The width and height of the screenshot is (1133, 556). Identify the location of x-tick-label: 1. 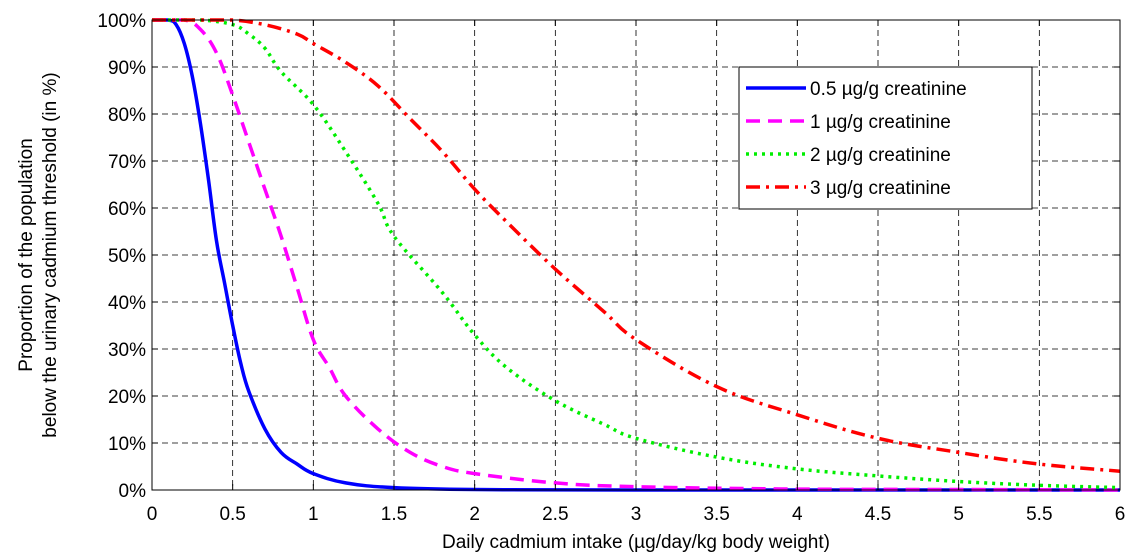
(313, 514).